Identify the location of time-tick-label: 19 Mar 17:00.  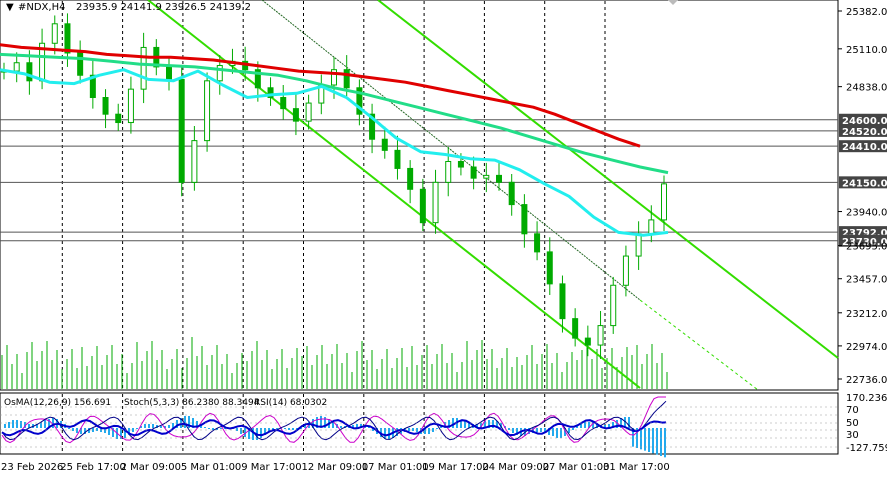
(455, 467).